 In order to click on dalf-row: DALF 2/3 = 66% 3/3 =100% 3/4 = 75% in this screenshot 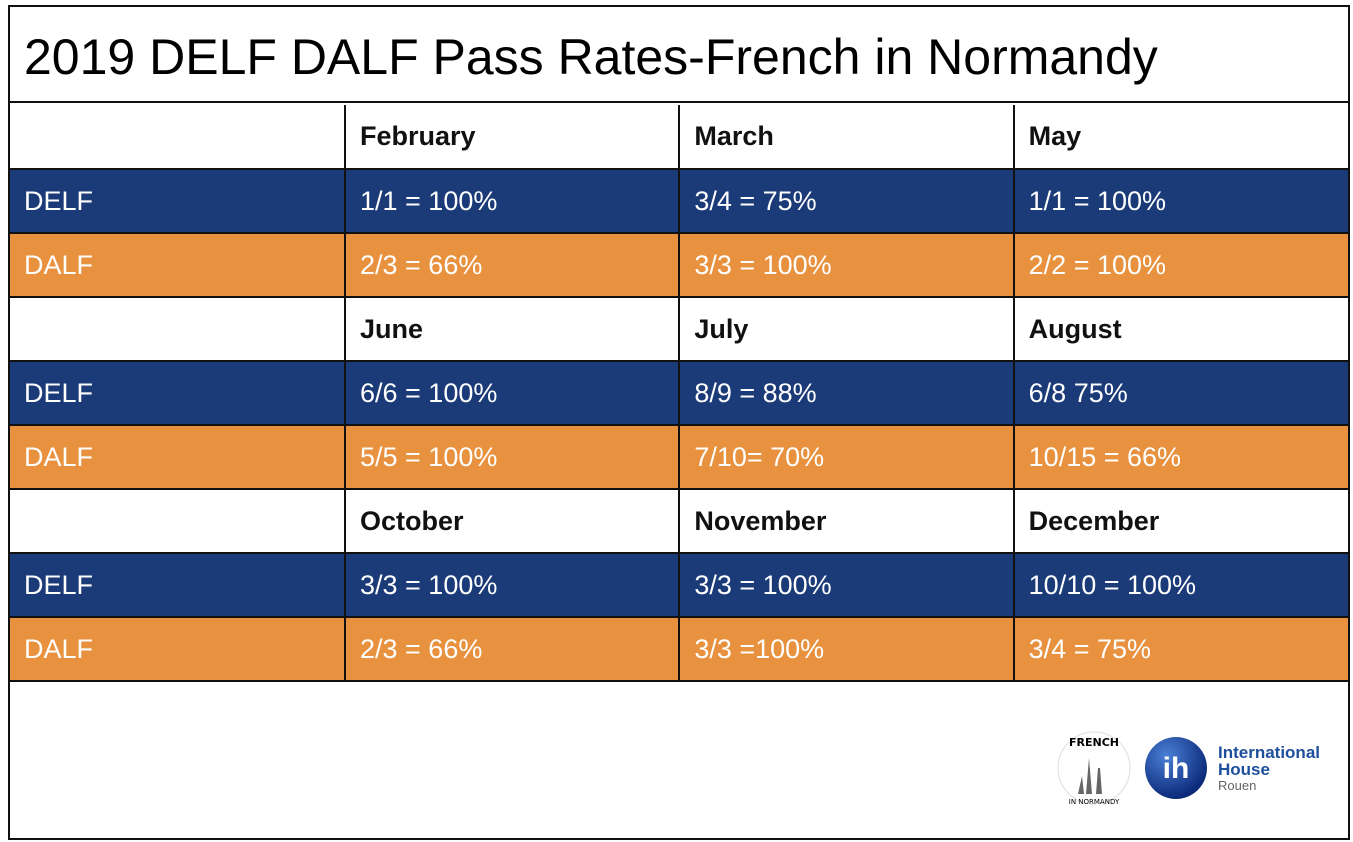, I will do `click(679, 649)`.